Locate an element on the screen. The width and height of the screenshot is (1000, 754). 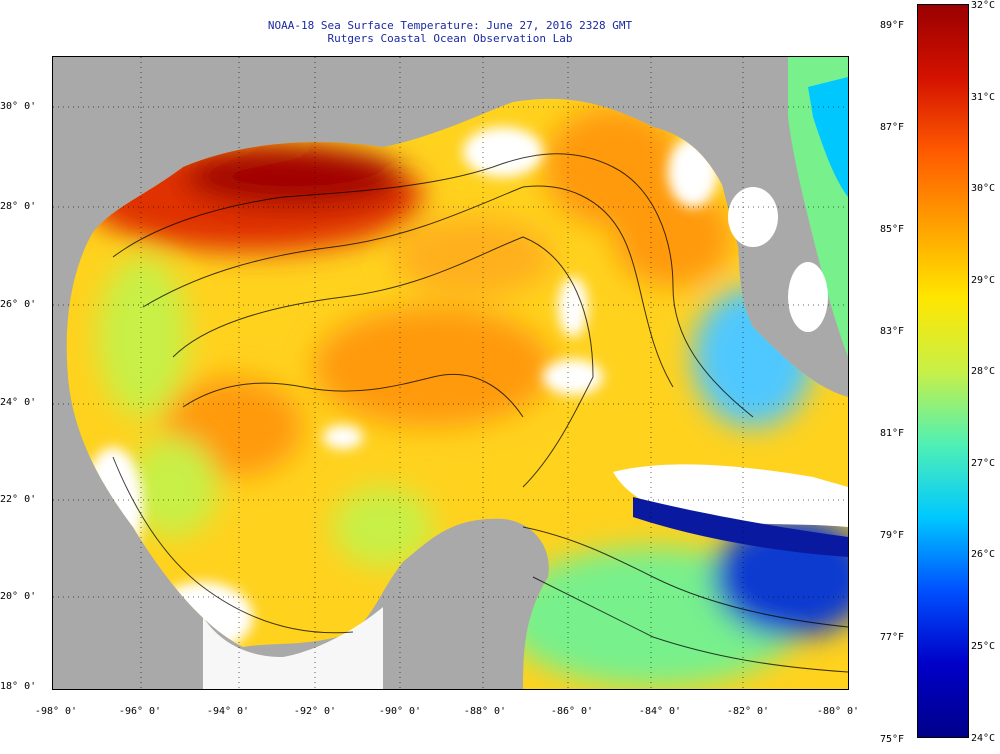
colorbar-c-label: 26°C is located at coordinates (983, 554).